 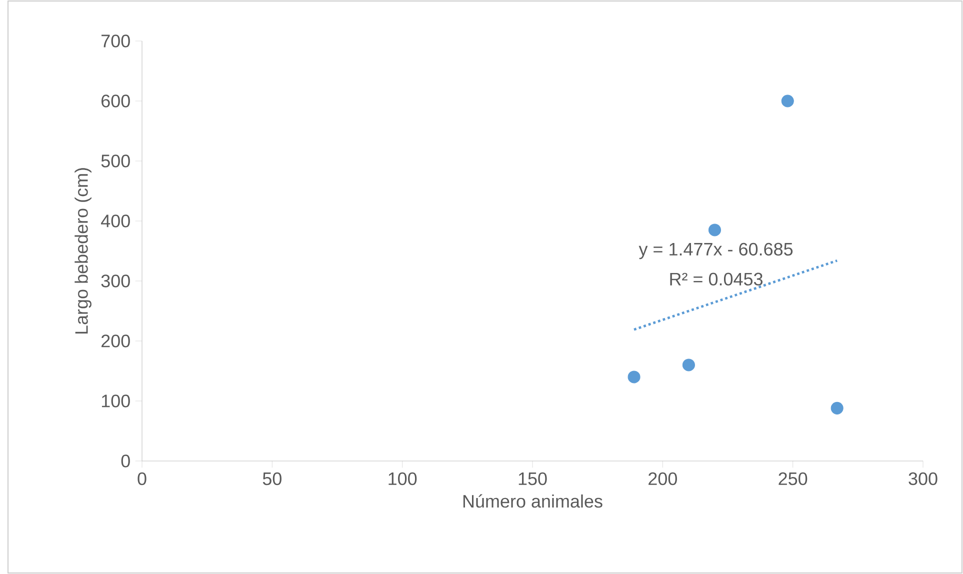 I want to click on y-tick-label: 300, so click(x=115, y=281).